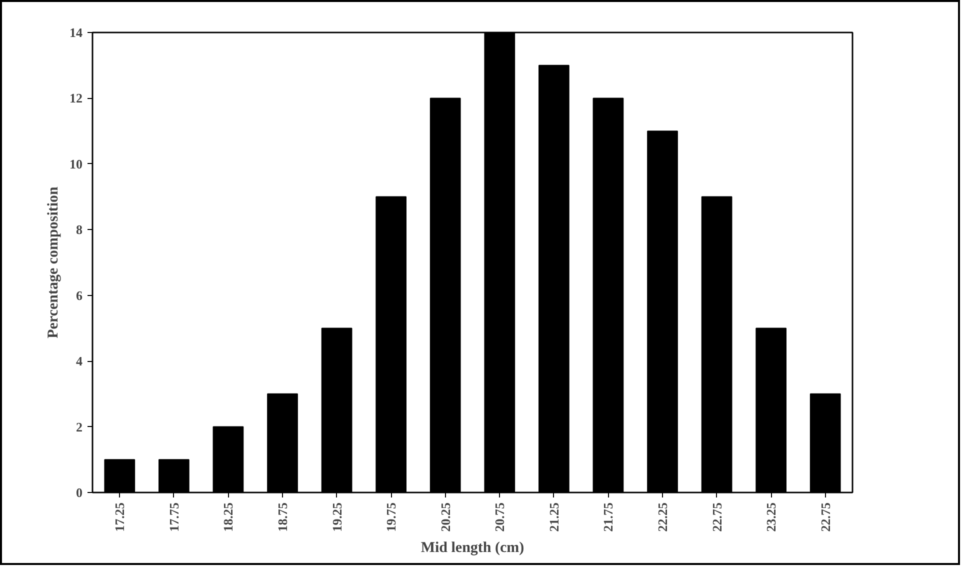  What do you see at coordinates (79, 492) in the screenshot?
I see `y-tick-label: 0` at bounding box center [79, 492].